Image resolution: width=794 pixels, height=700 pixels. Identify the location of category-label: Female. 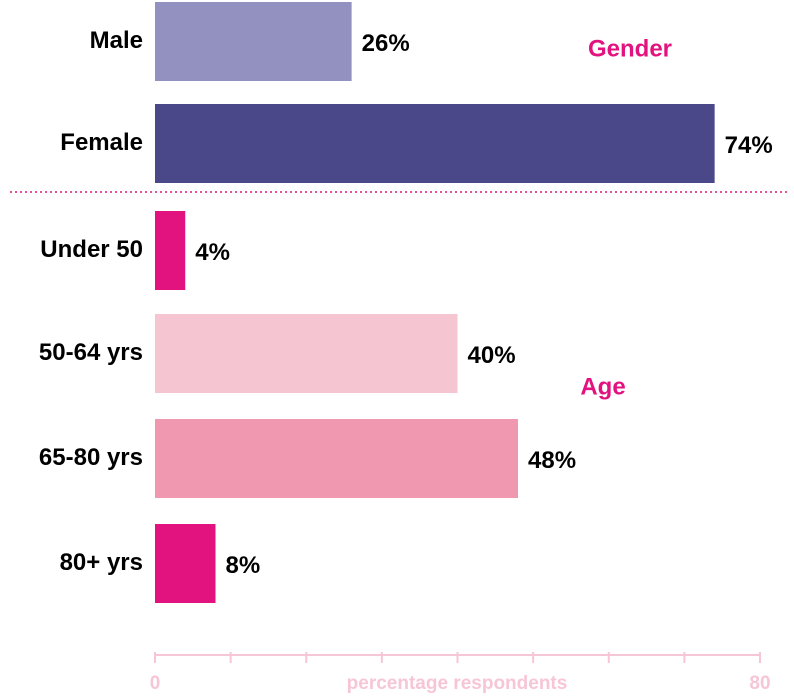
(101, 142).